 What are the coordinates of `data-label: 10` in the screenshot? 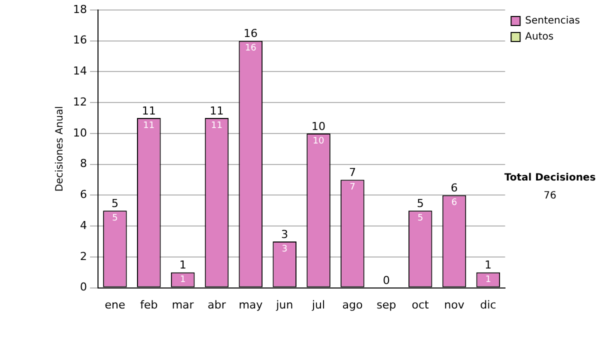 It's located at (318, 141).